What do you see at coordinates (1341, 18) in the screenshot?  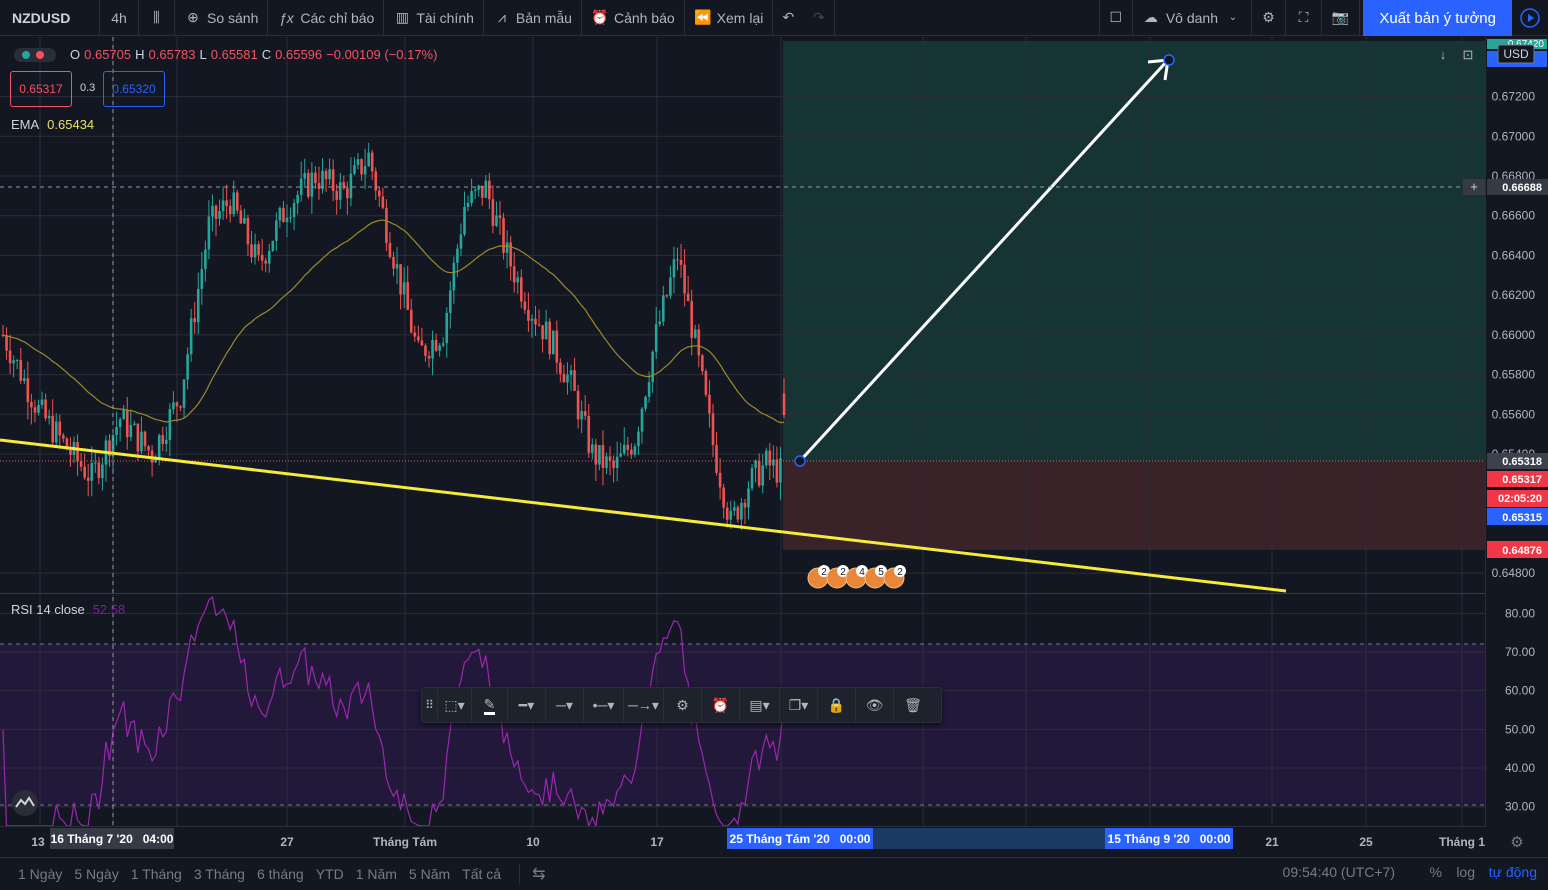 I see `snapshot-button: 📷` at bounding box center [1341, 18].